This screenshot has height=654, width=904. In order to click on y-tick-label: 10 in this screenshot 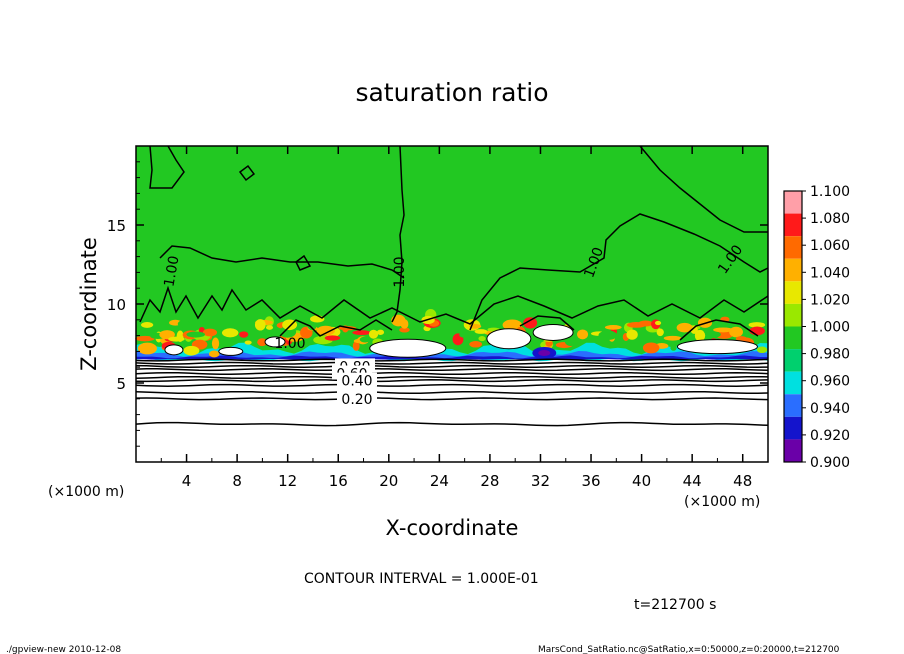, I will do `click(116, 305)`.